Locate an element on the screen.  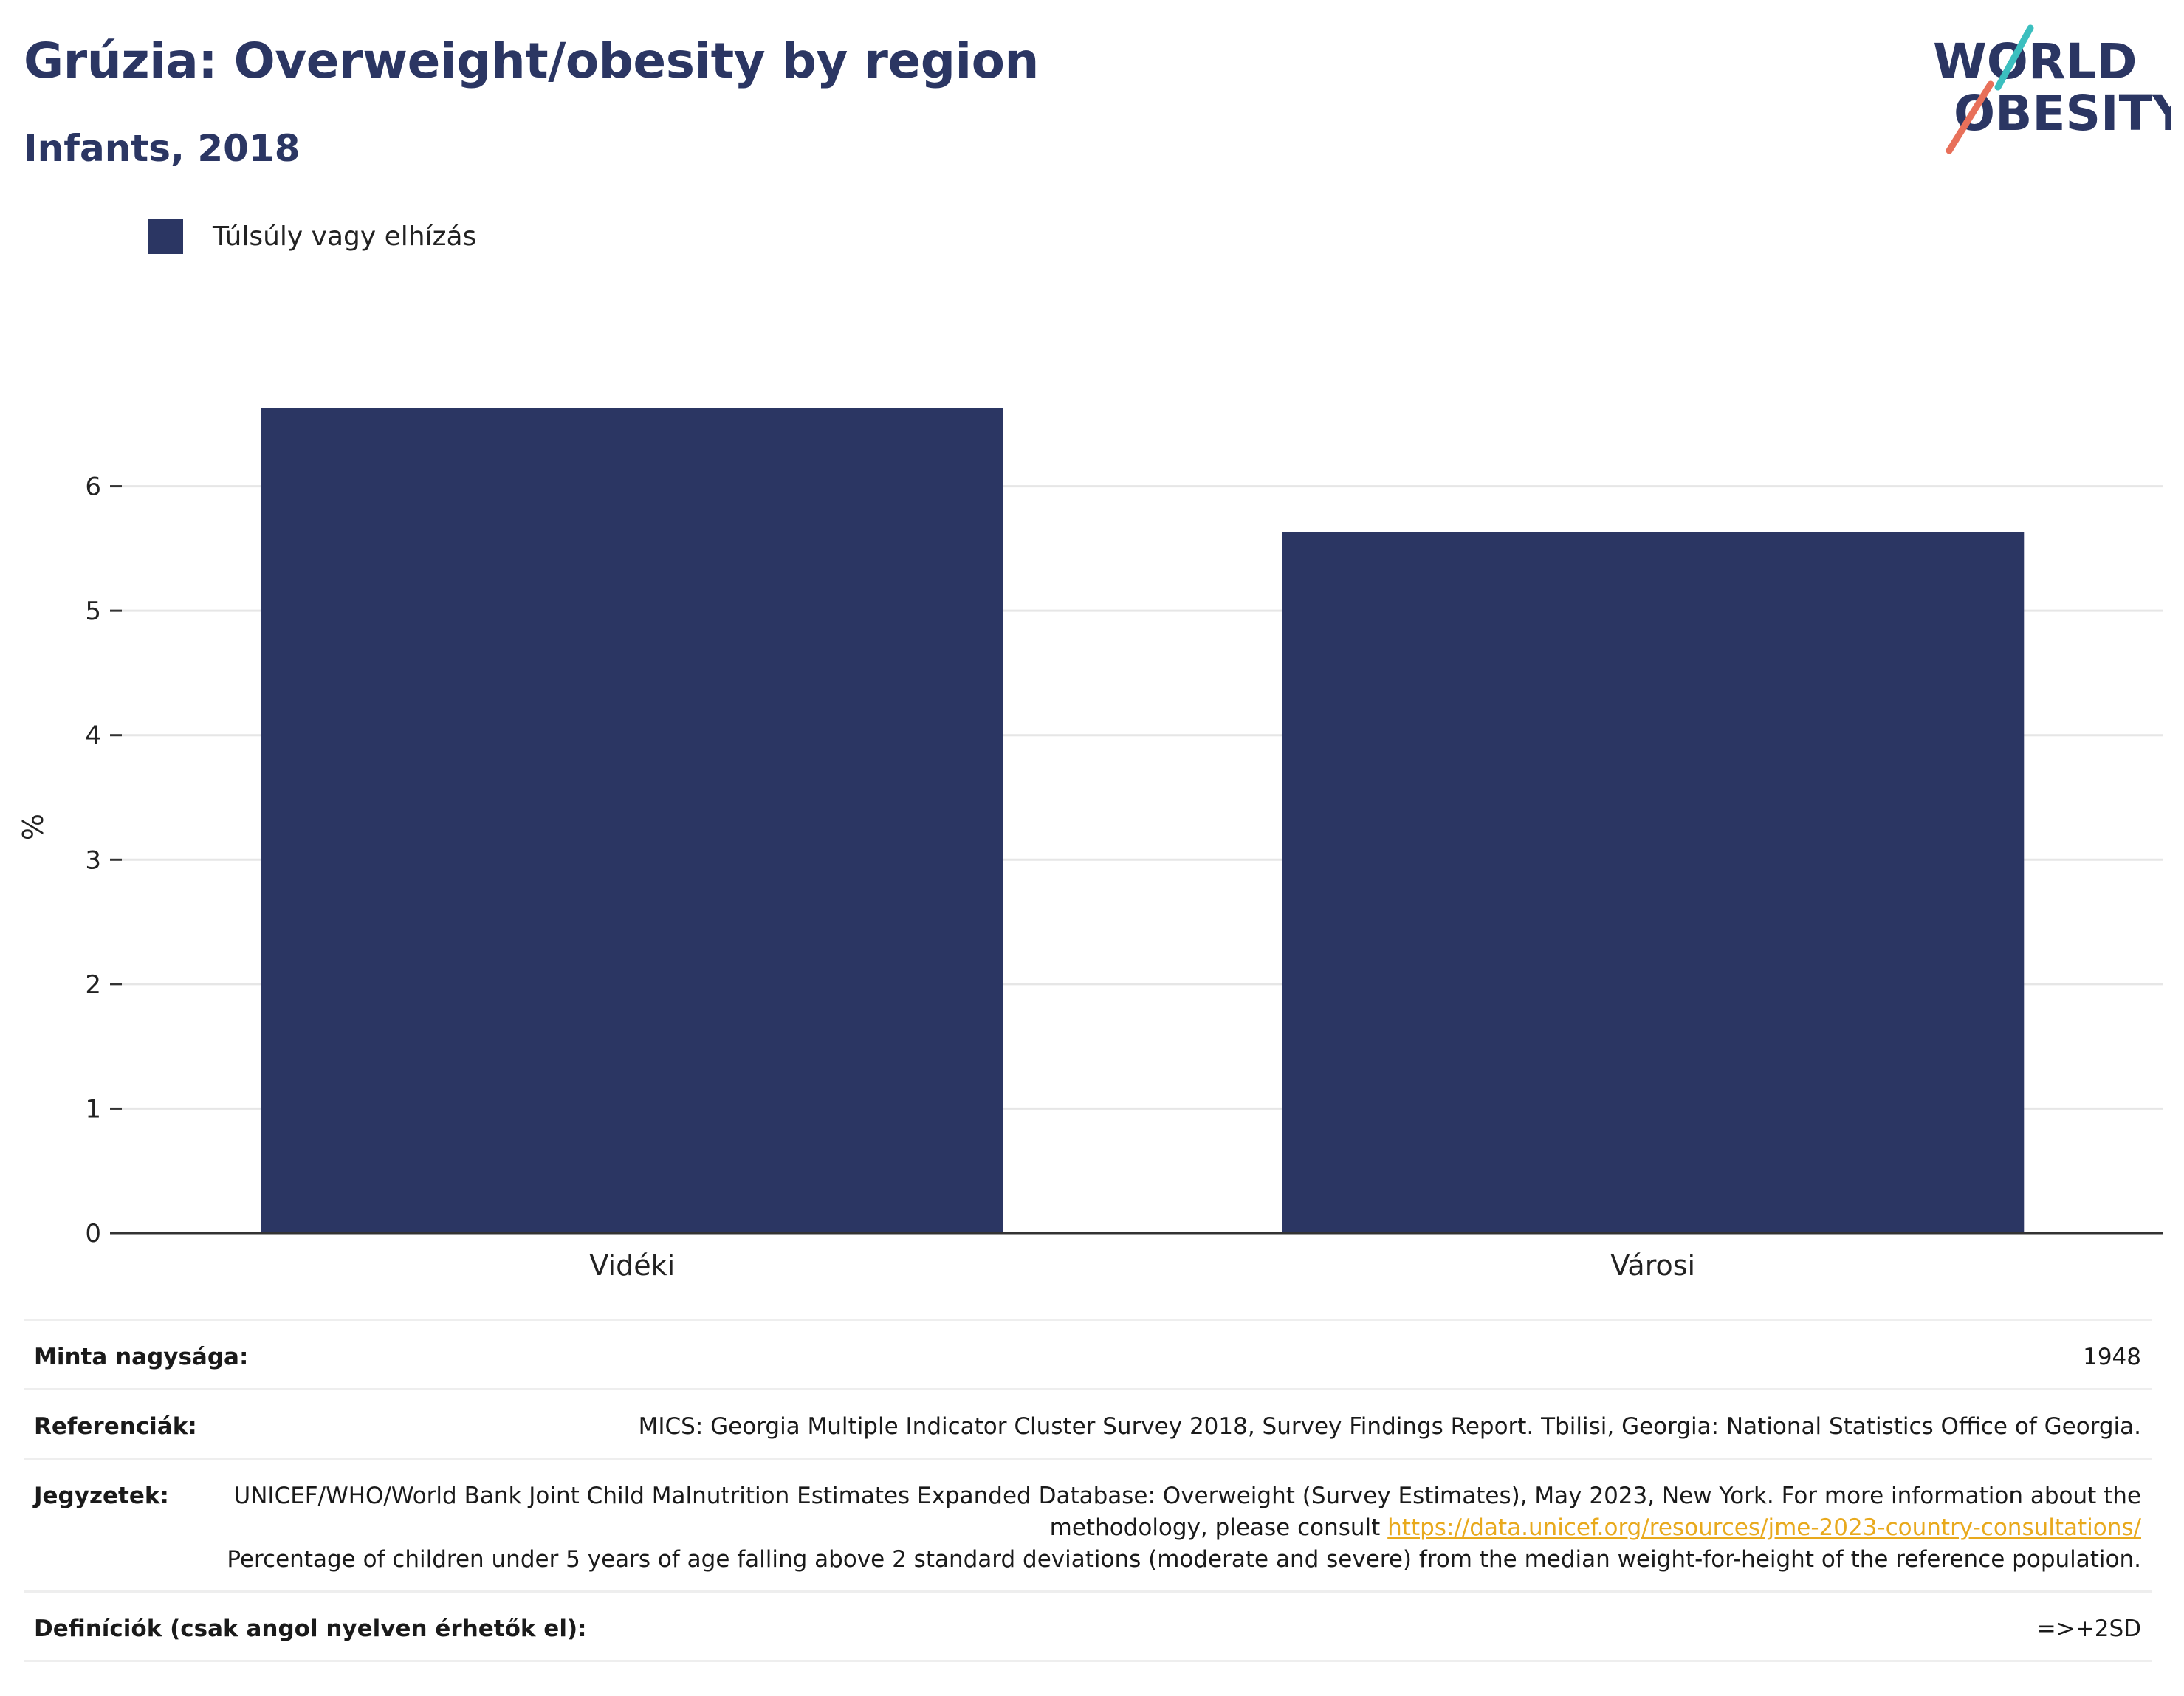
logo-slash-teal is located at coordinates (2014, 57).